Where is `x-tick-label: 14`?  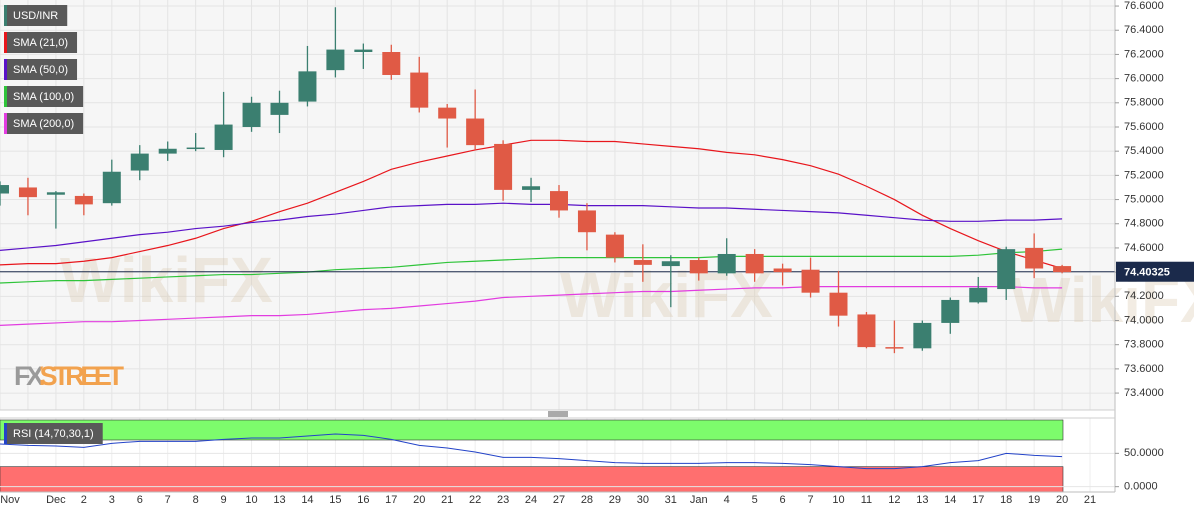
x-tick-label: 14 is located at coordinates (307, 500).